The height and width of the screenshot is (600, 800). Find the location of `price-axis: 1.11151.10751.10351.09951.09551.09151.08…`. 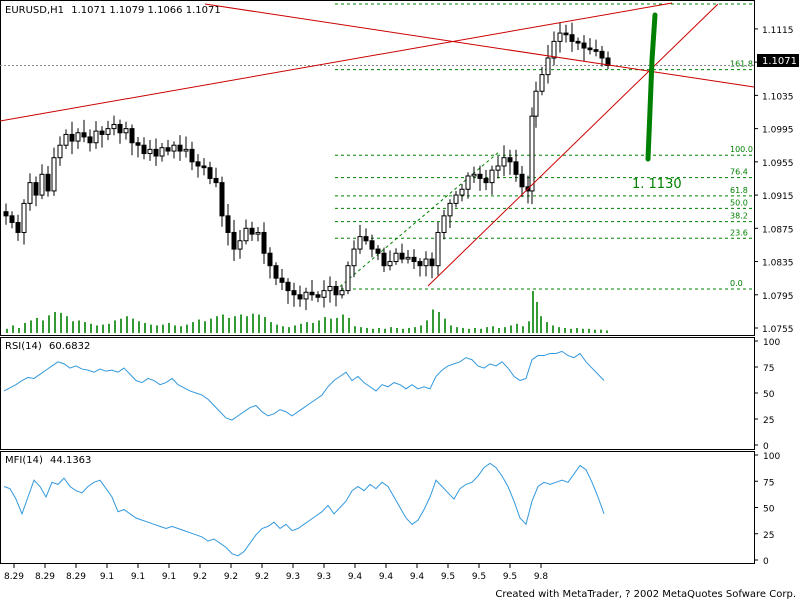

price-axis: 1.11151.10751.10351.09951.09551.09151.08… is located at coordinates (774, 296).